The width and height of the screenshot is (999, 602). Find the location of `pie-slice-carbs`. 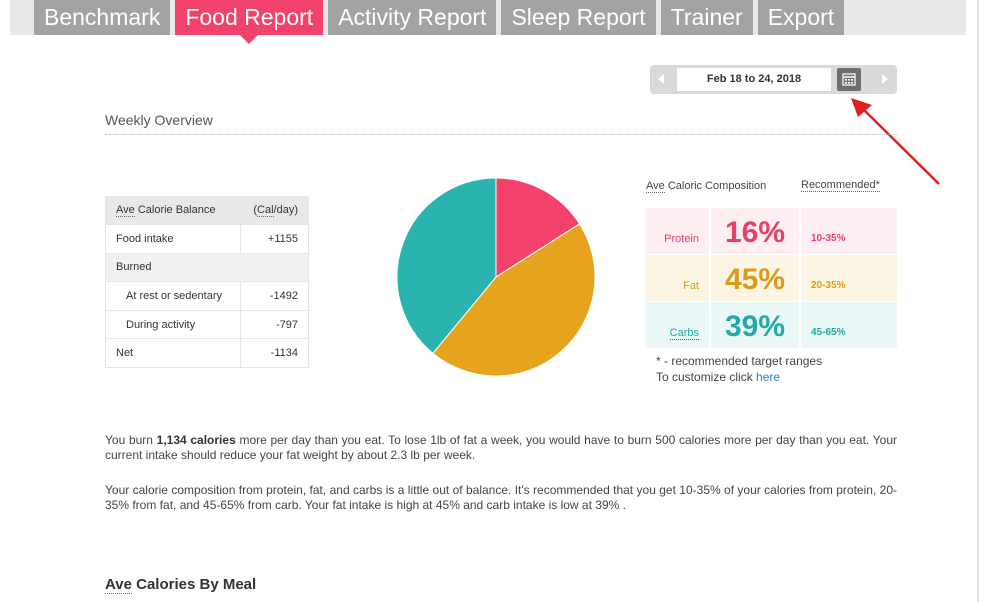

pie-slice-carbs is located at coordinates (447, 266).